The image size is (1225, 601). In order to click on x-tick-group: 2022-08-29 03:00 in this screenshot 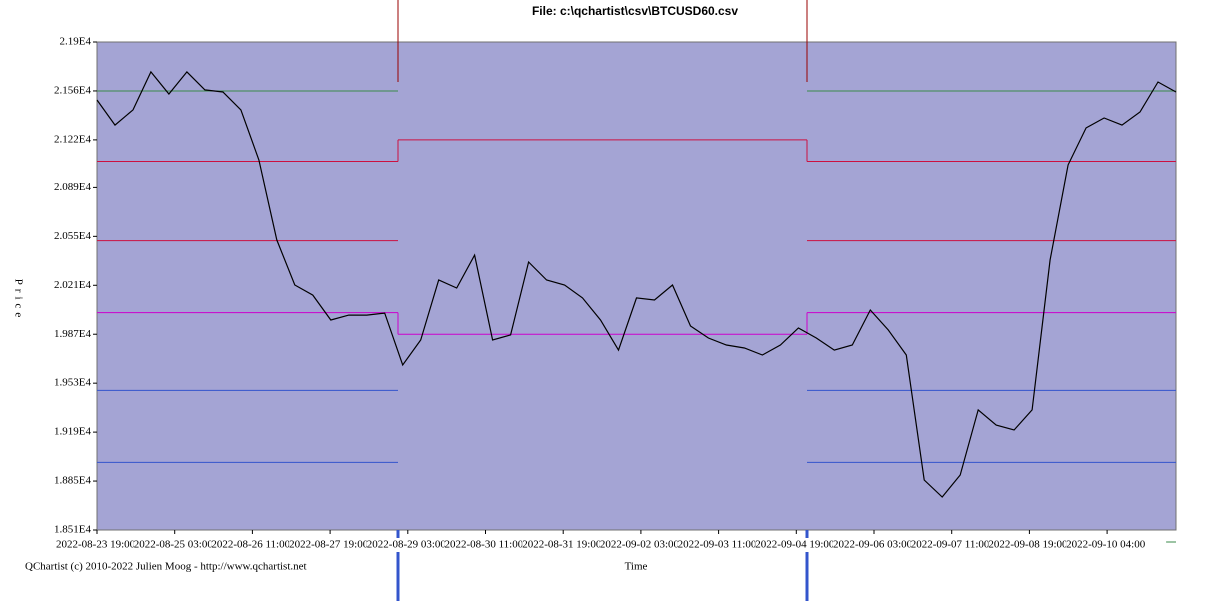, I will do `click(416, 545)`.